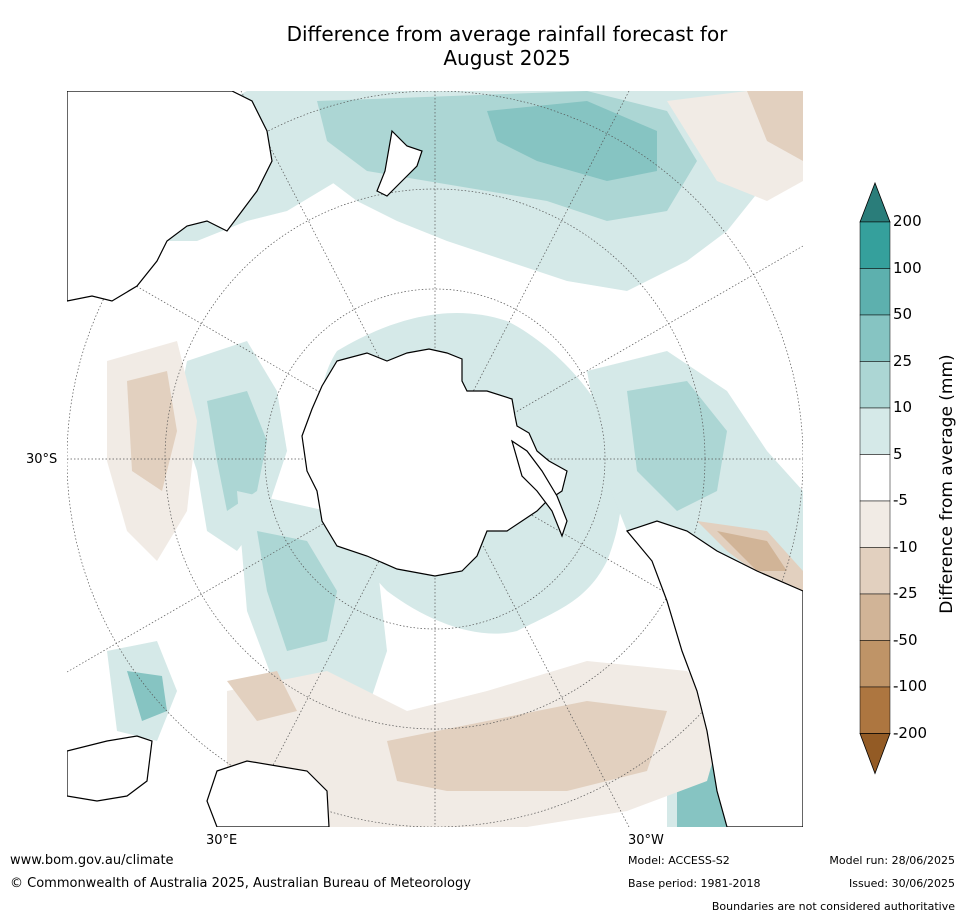 The height and width of the screenshot is (919, 965). I want to click on meridian-60w, so click(642, 579).